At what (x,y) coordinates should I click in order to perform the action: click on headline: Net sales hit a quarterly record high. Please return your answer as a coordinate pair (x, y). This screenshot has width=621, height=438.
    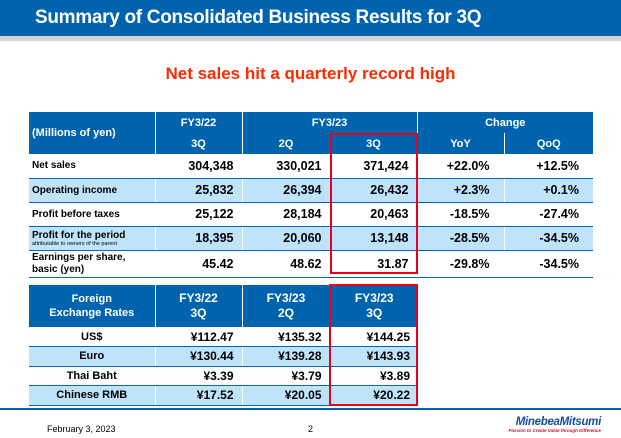
    Looking at the image, I should click on (310, 73).